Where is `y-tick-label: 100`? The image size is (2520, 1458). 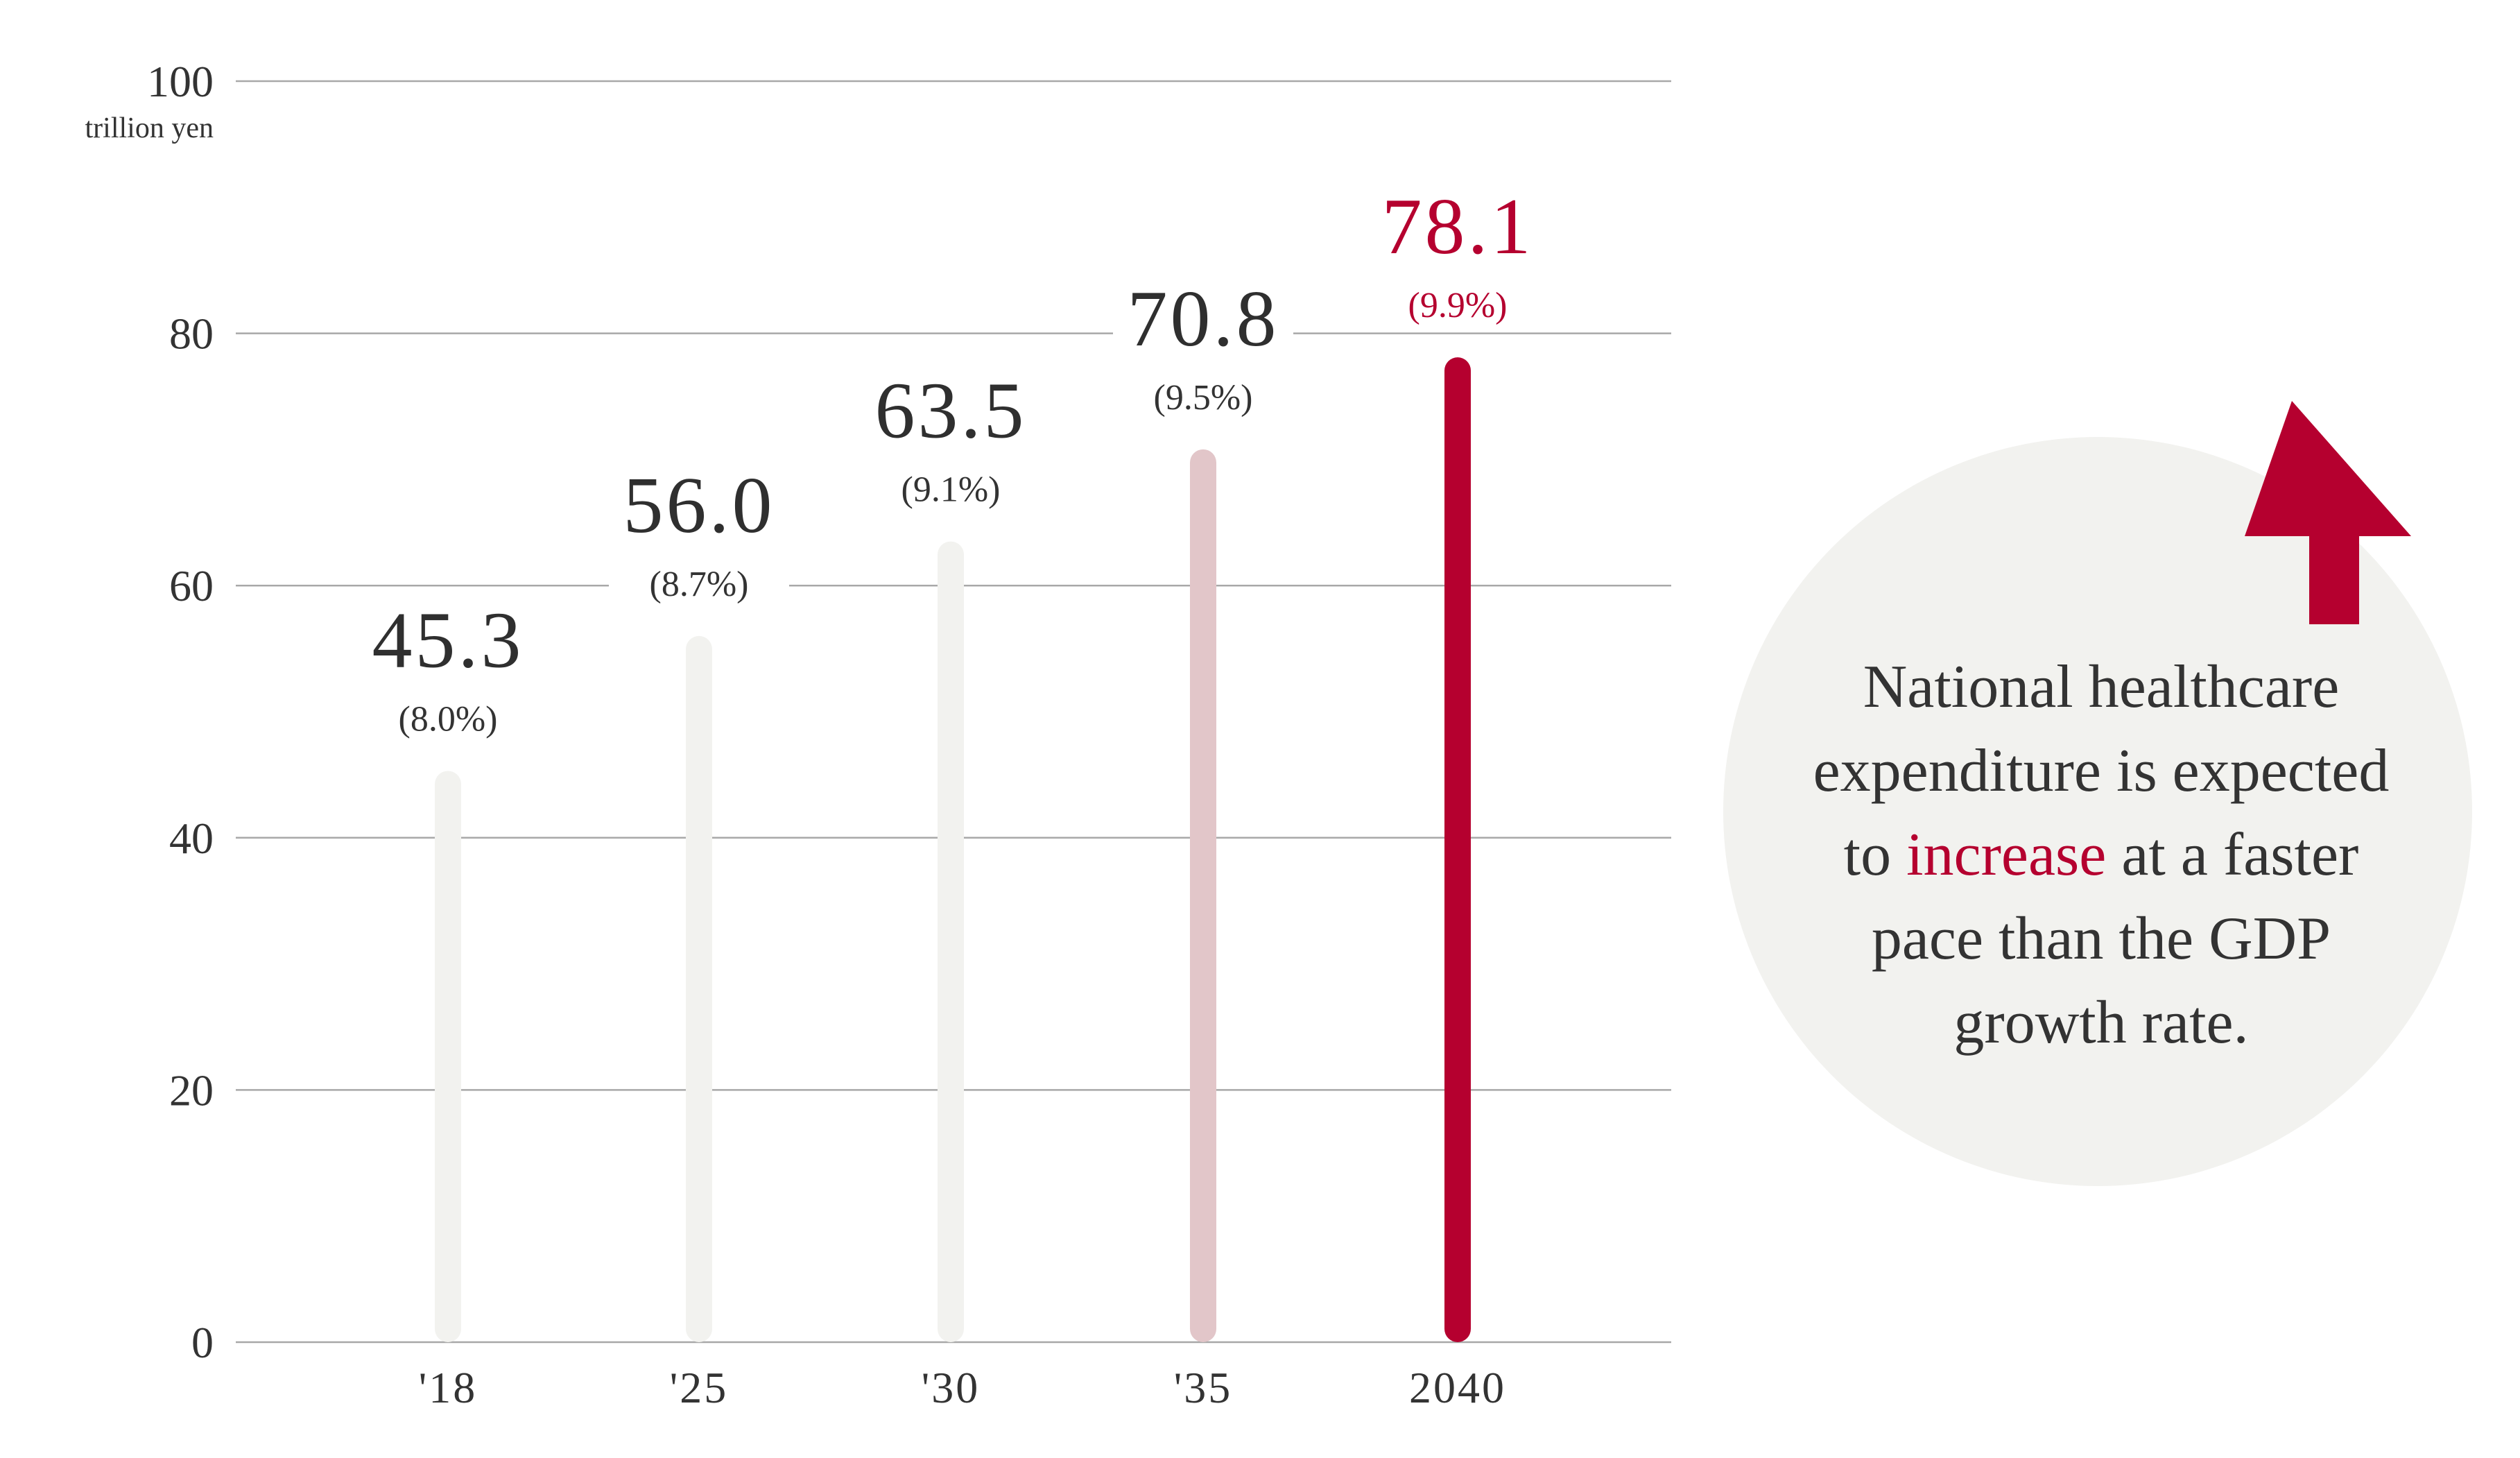
y-tick-label: 100 is located at coordinates (181, 81).